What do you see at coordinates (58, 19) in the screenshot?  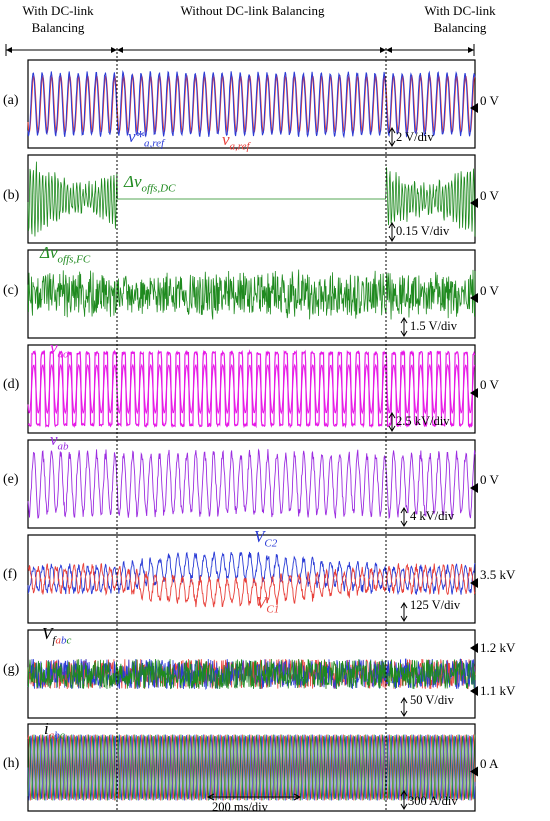 I see `header-left: With DC-link Balancing` at bounding box center [58, 19].